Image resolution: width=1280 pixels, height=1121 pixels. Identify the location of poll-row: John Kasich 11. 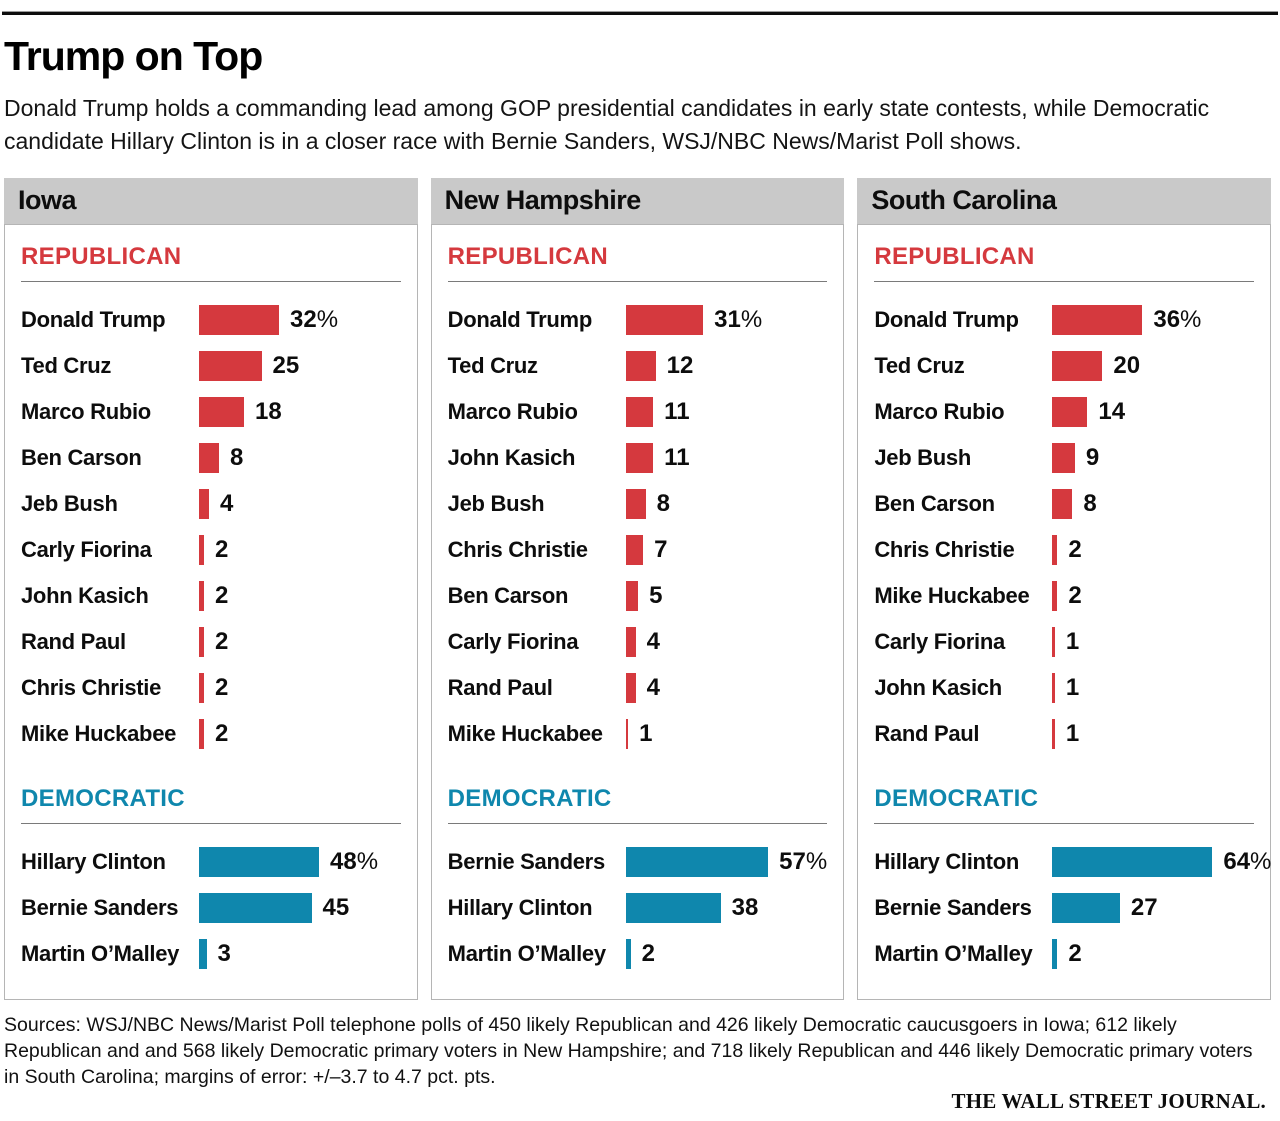
(638, 458).